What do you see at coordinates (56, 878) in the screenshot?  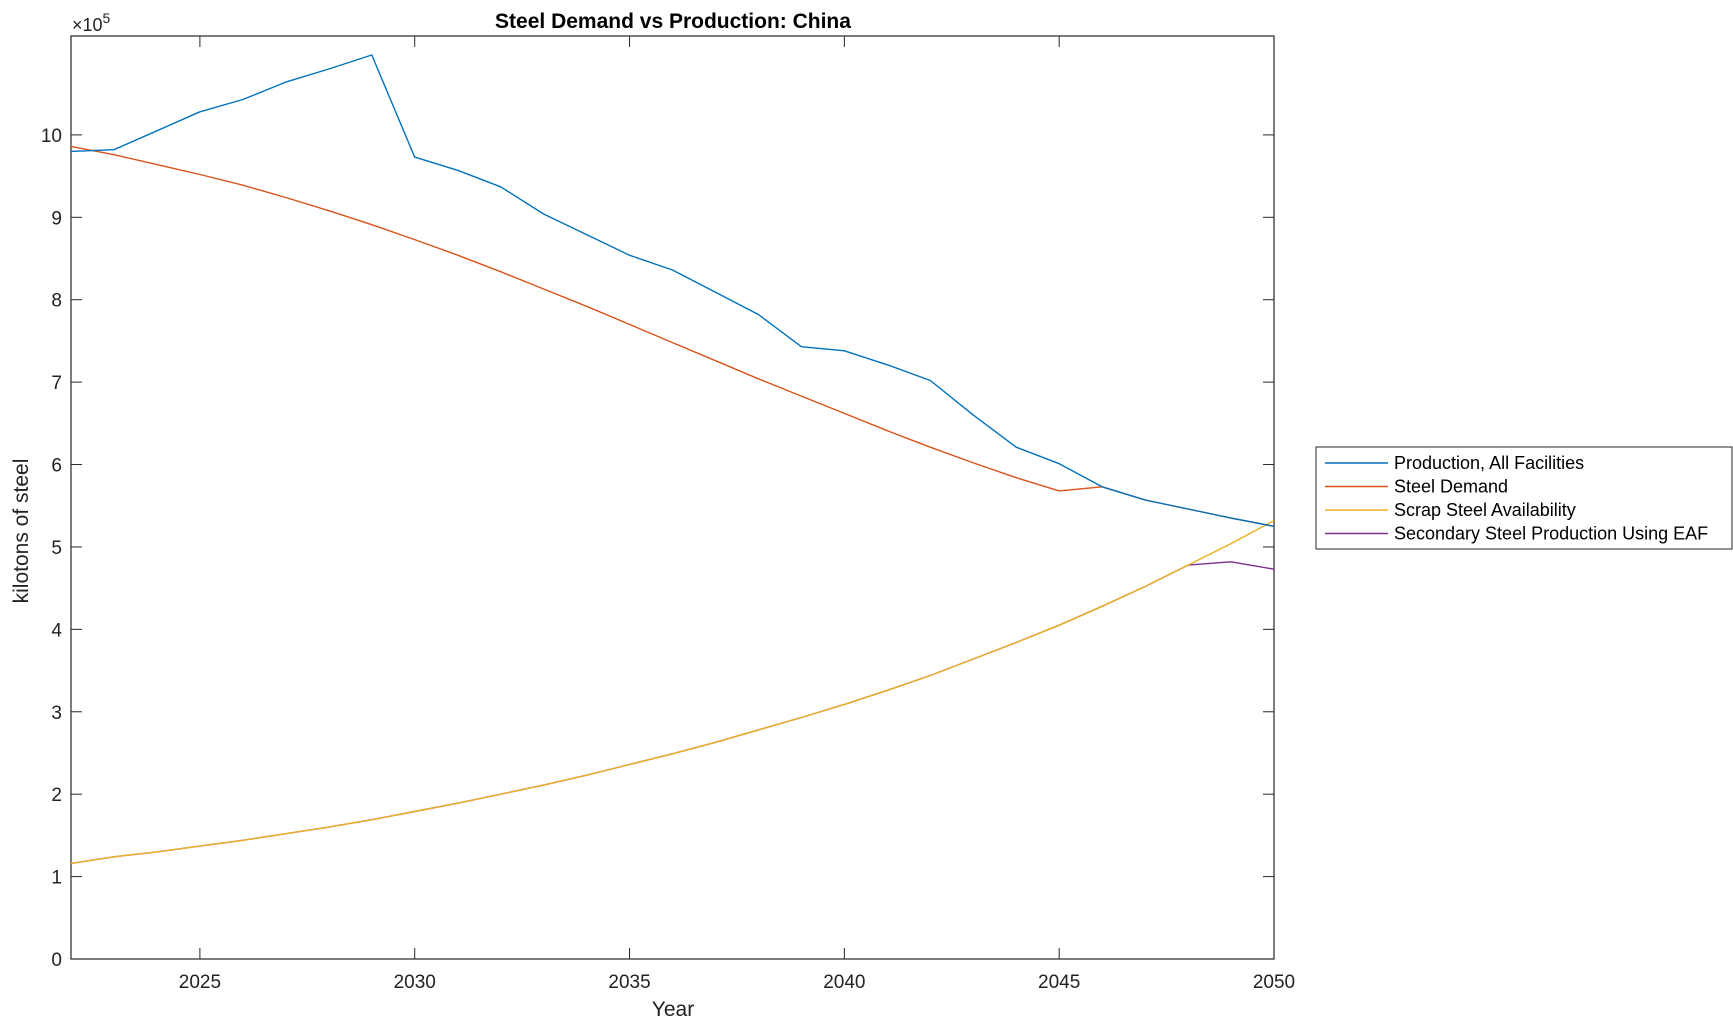 I see `y-tick-label: 1` at bounding box center [56, 878].